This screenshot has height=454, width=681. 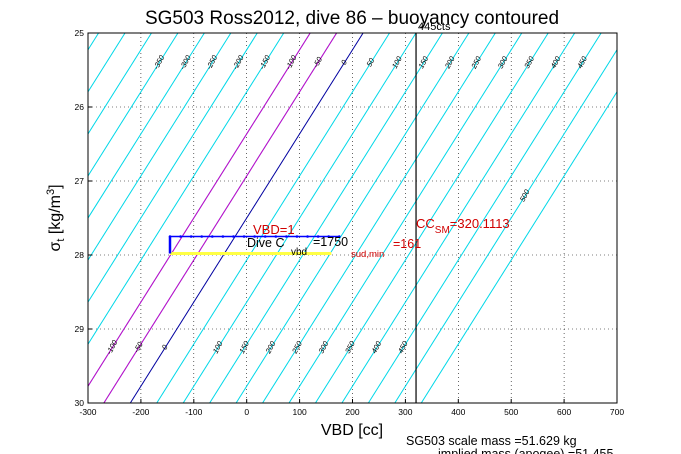 What do you see at coordinates (405, 412) in the screenshot?
I see `x-tick-label: 300` at bounding box center [405, 412].